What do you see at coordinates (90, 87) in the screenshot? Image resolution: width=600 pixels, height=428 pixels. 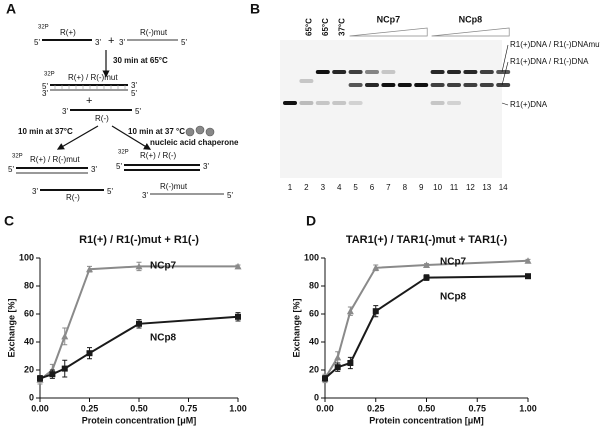 I see `base-pairs` at bounding box center [90, 87].